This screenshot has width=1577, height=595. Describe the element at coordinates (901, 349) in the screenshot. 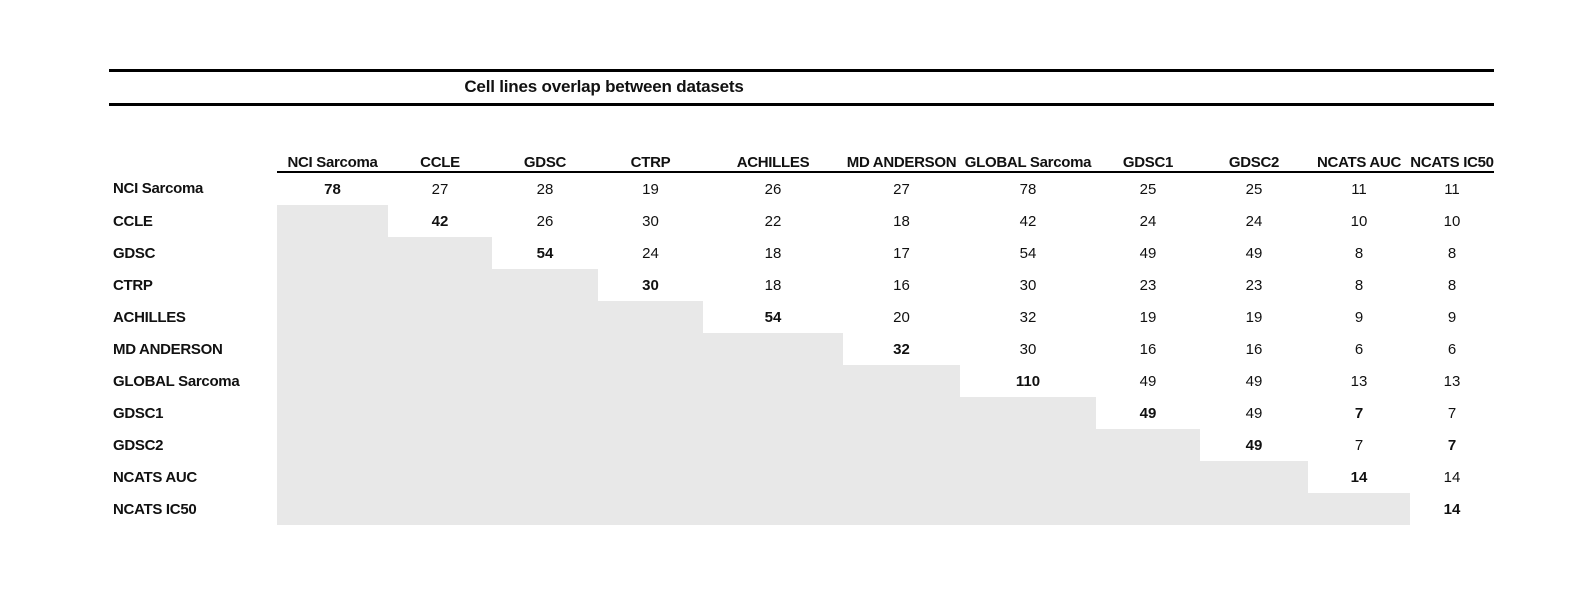

I see `matrix-cell: 32` at that location.